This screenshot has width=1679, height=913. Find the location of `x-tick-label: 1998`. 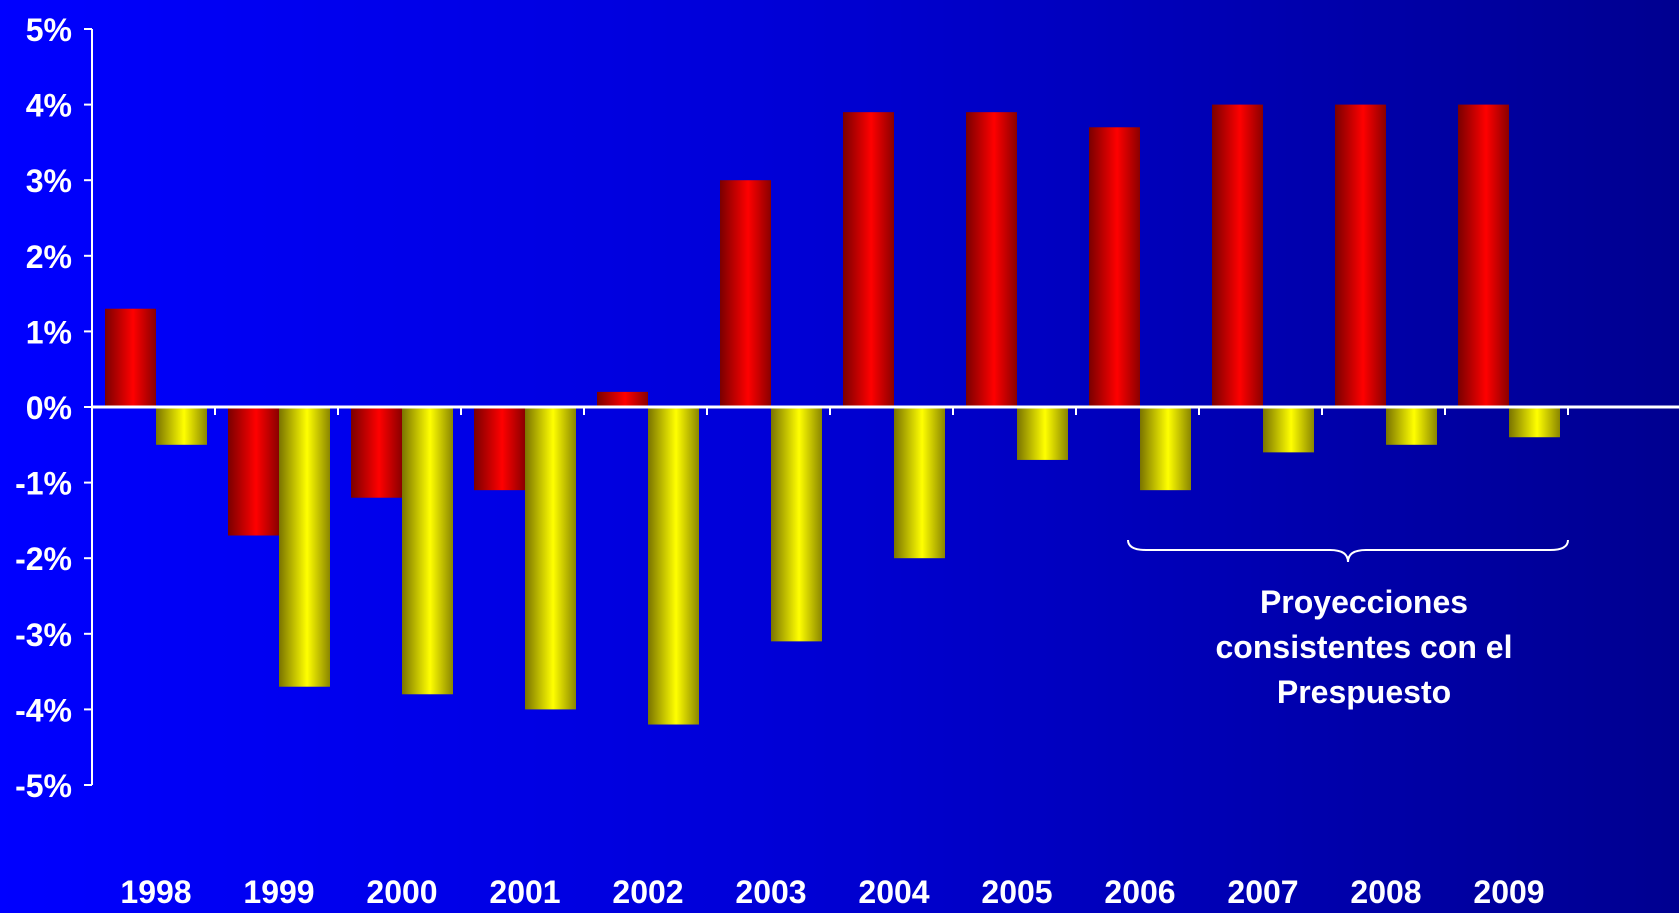

x-tick-label: 1998 is located at coordinates (155, 892).